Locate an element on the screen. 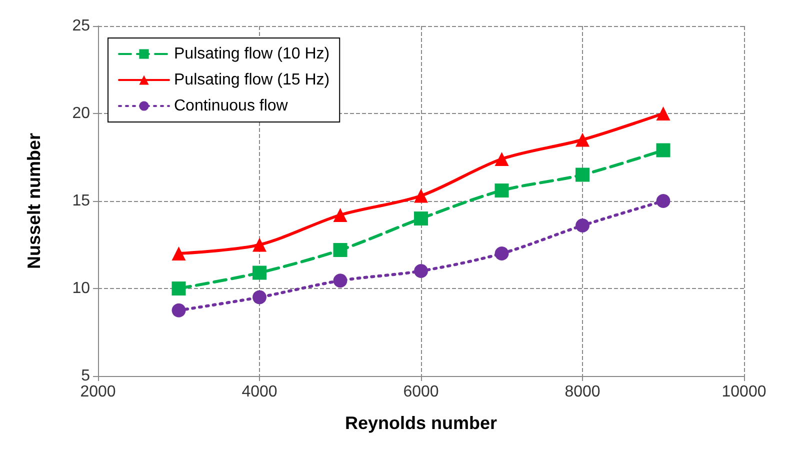 The height and width of the screenshot is (464, 786). x-axis-title: Reynolds number is located at coordinates (421, 423).